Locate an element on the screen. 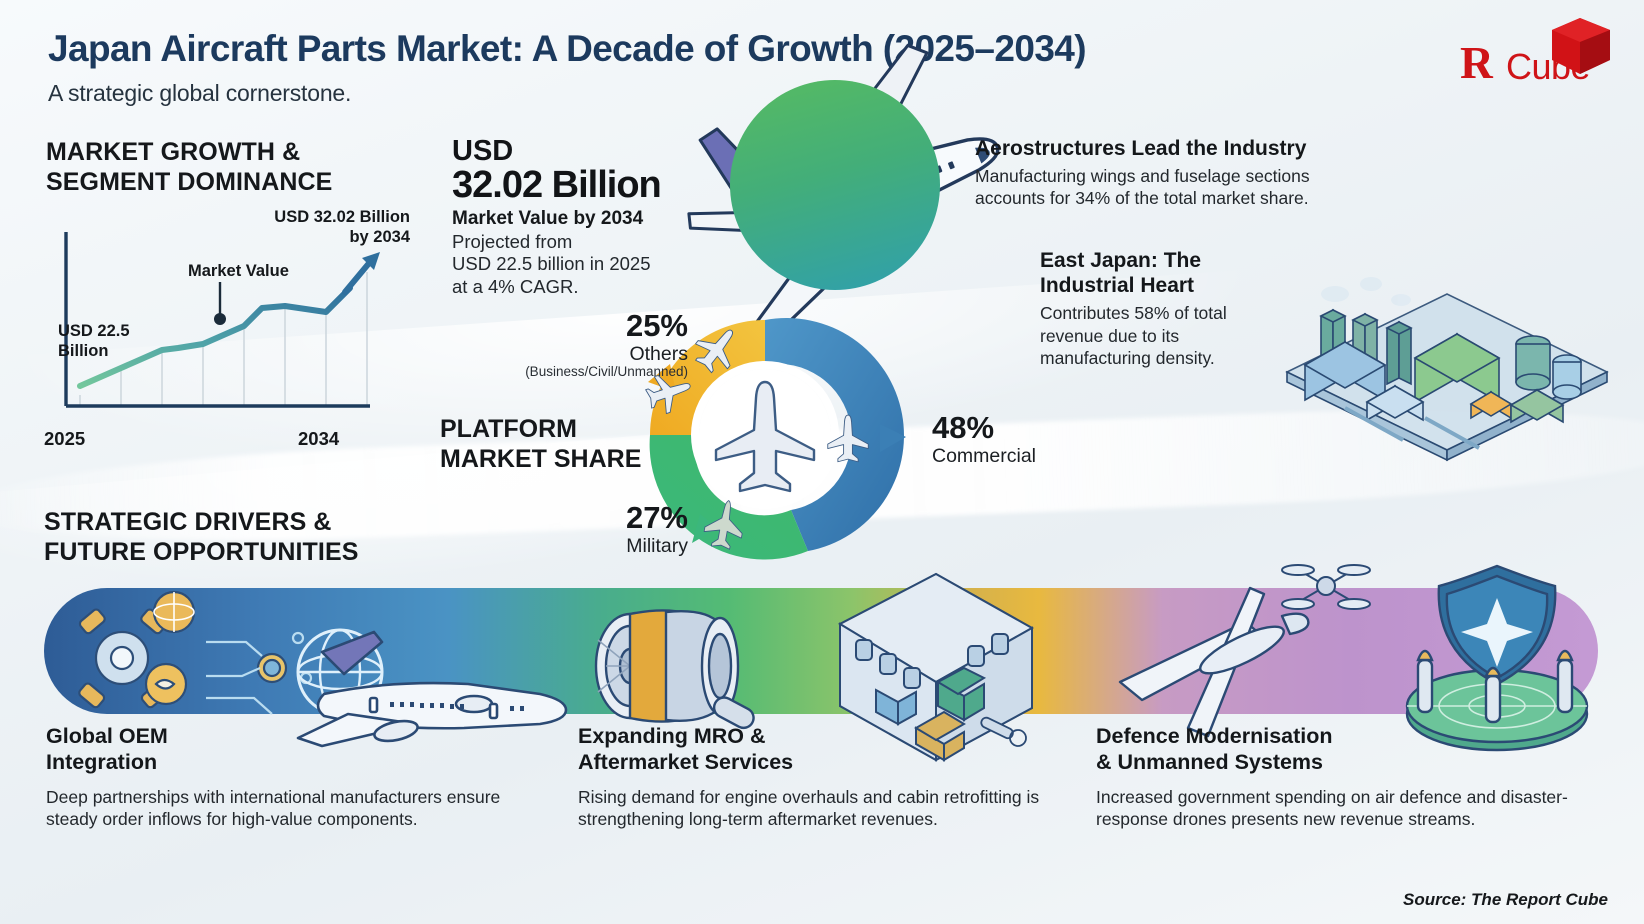 The image size is (1644, 924). commercial-percentage: 48% is located at coordinates (963, 427).